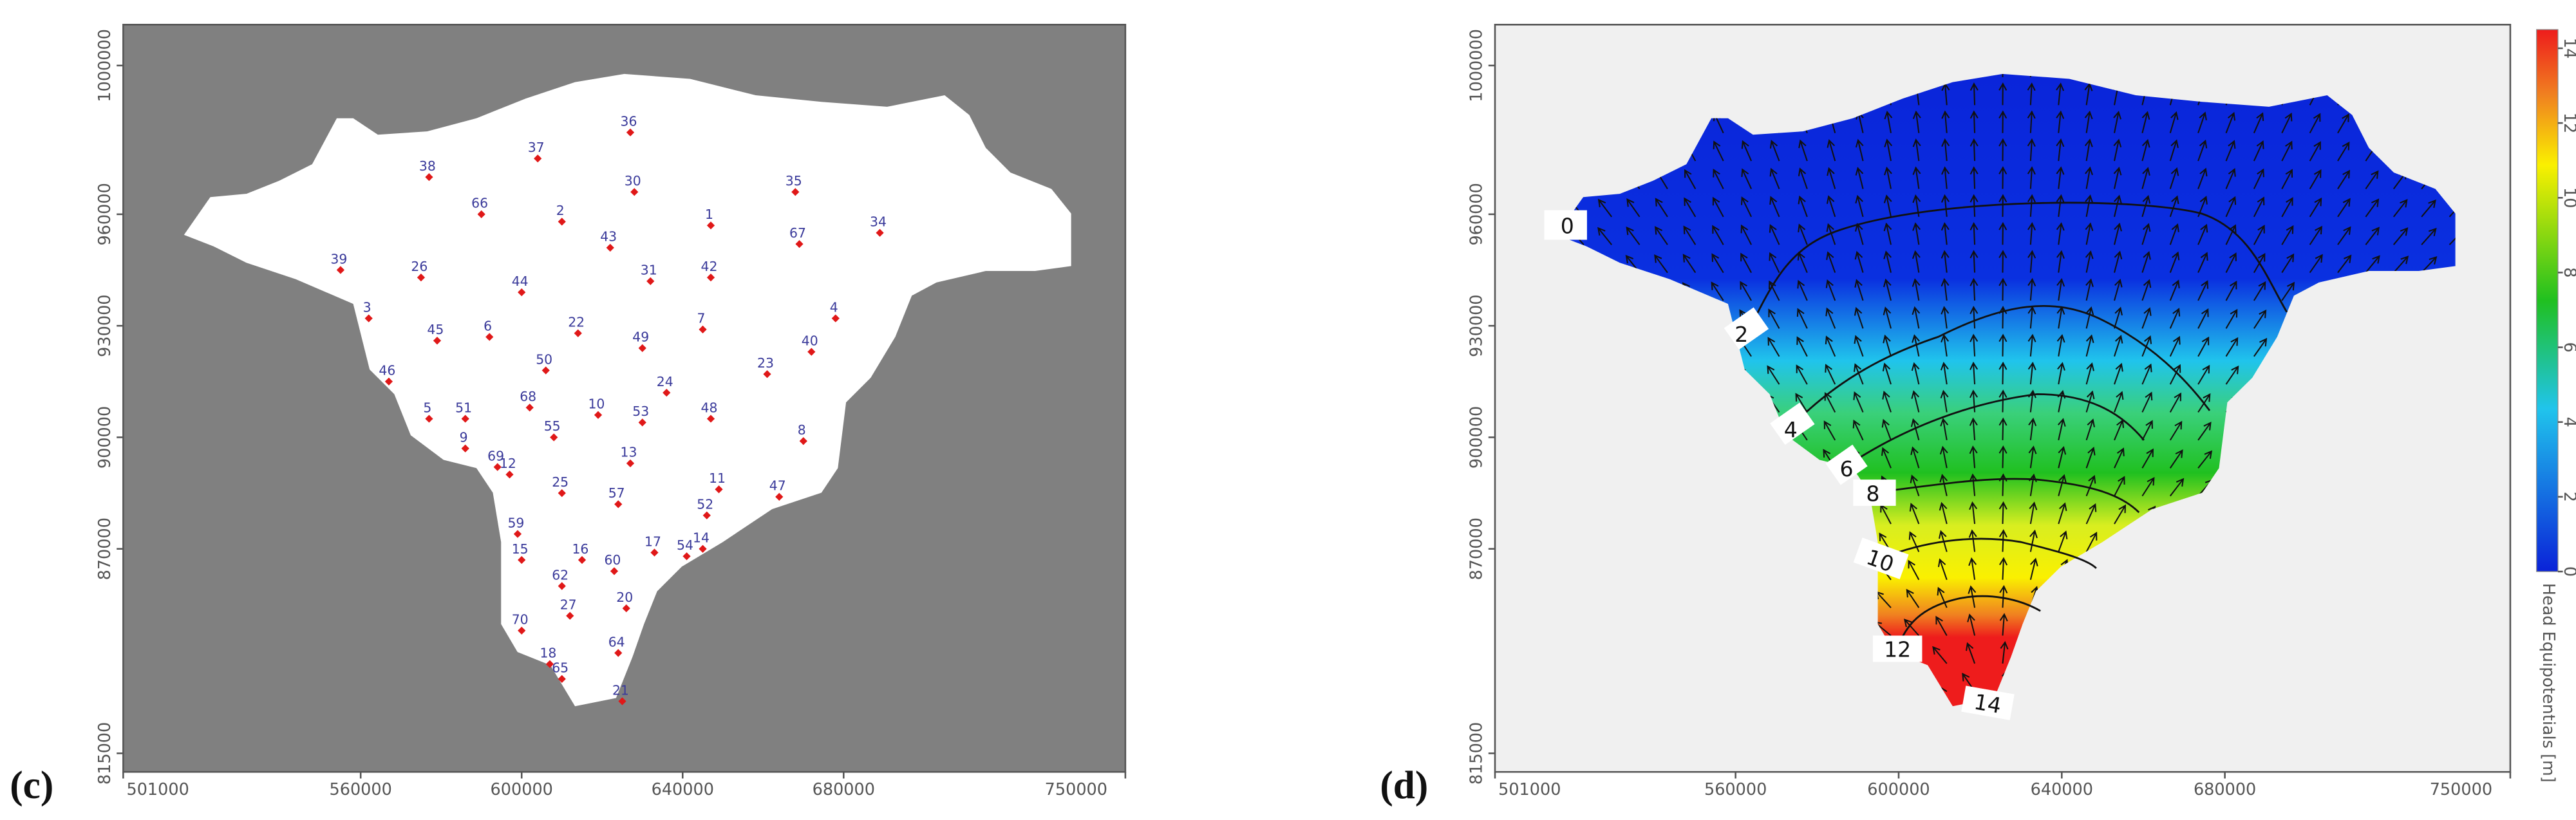  I want to click on colorbar-tick-label: 4, so click(2568, 422).